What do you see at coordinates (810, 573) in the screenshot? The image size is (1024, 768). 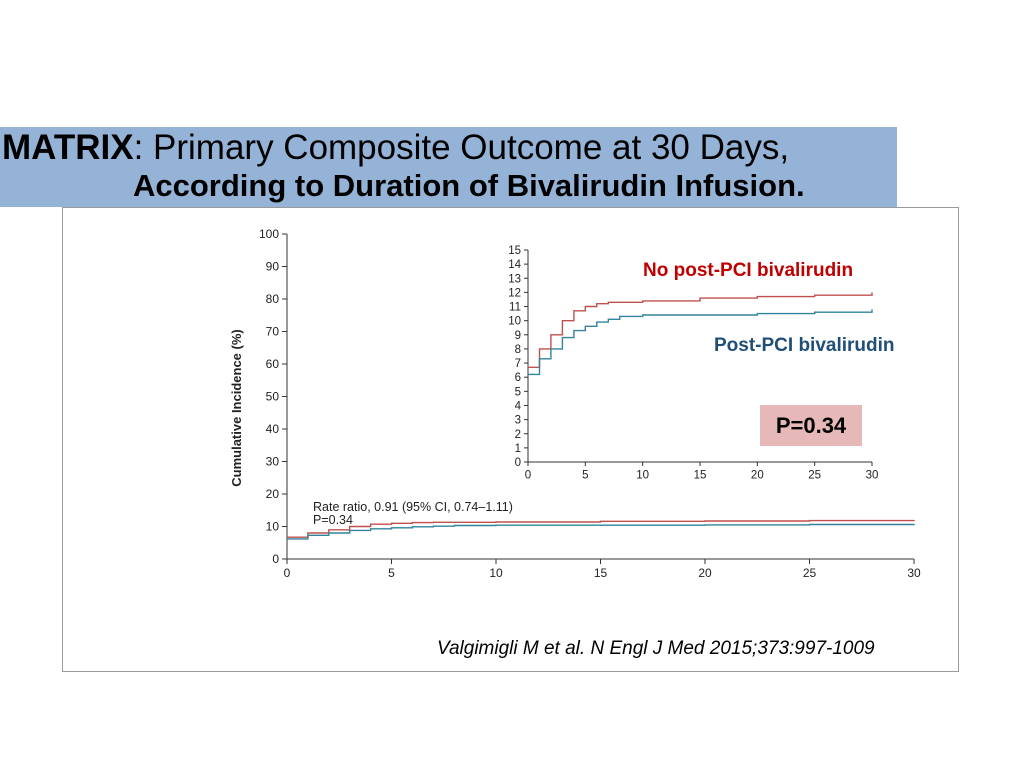 I see `main-x-tick-label: 25` at bounding box center [810, 573].